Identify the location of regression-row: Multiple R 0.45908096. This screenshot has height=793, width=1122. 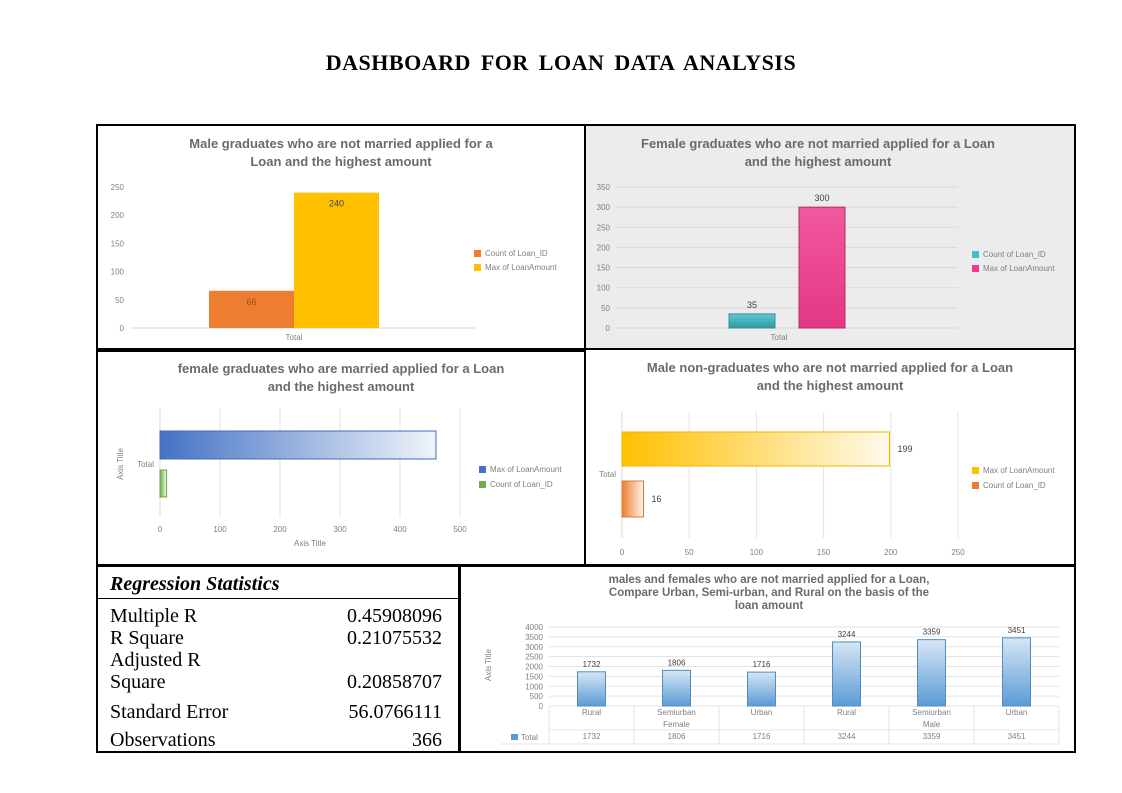
(278, 613).